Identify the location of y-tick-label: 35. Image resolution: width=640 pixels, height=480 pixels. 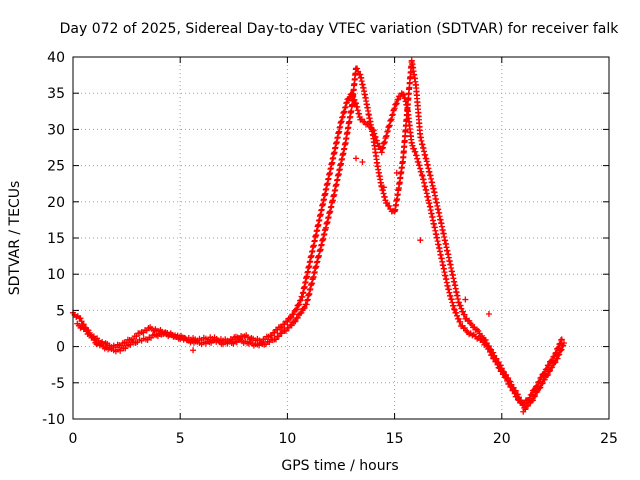
(56, 94).